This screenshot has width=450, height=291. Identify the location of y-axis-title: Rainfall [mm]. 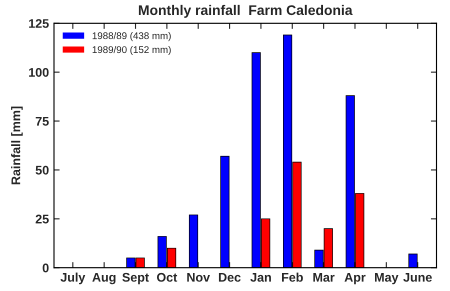
(17, 145).